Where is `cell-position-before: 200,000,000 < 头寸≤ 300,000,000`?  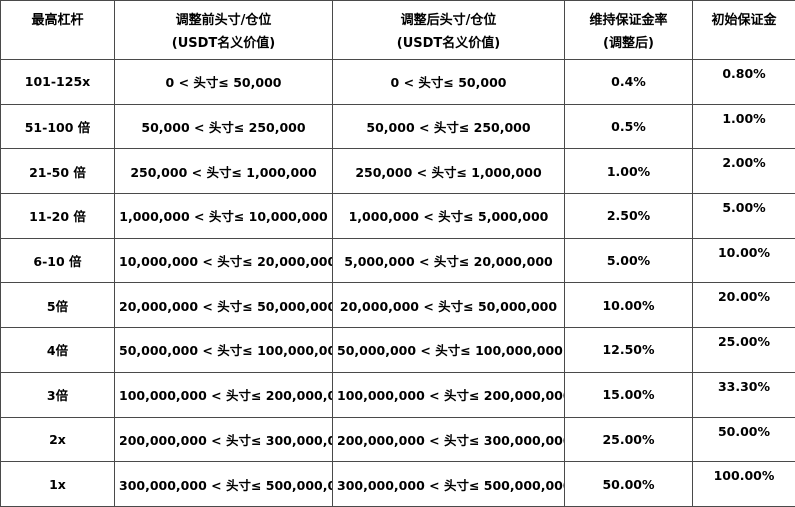
cell-position-before: 200,000,000 < 头寸≤ 300,000,000 is located at coordinates (223, 439).